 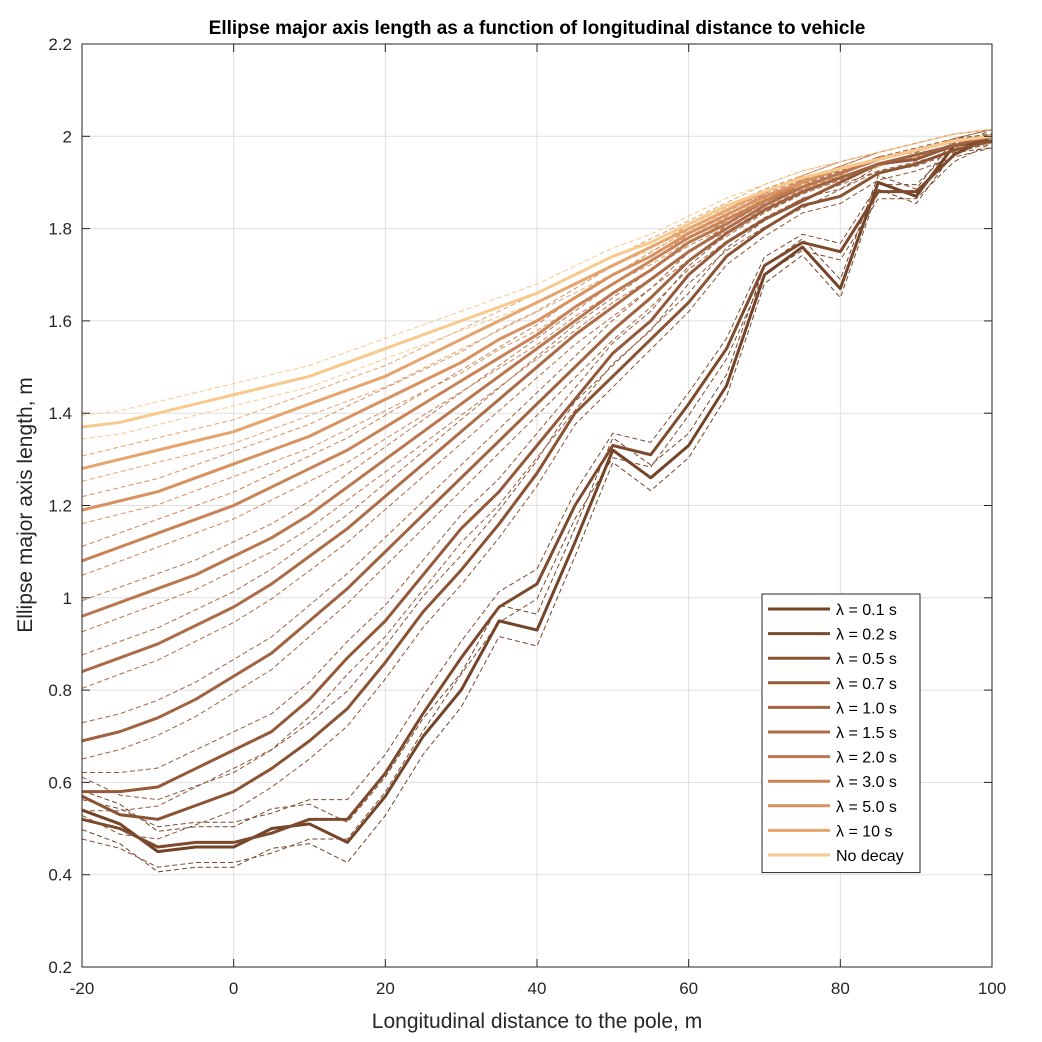 I want to click on y-tick-label: 0.4, so click(x=60, y=875).